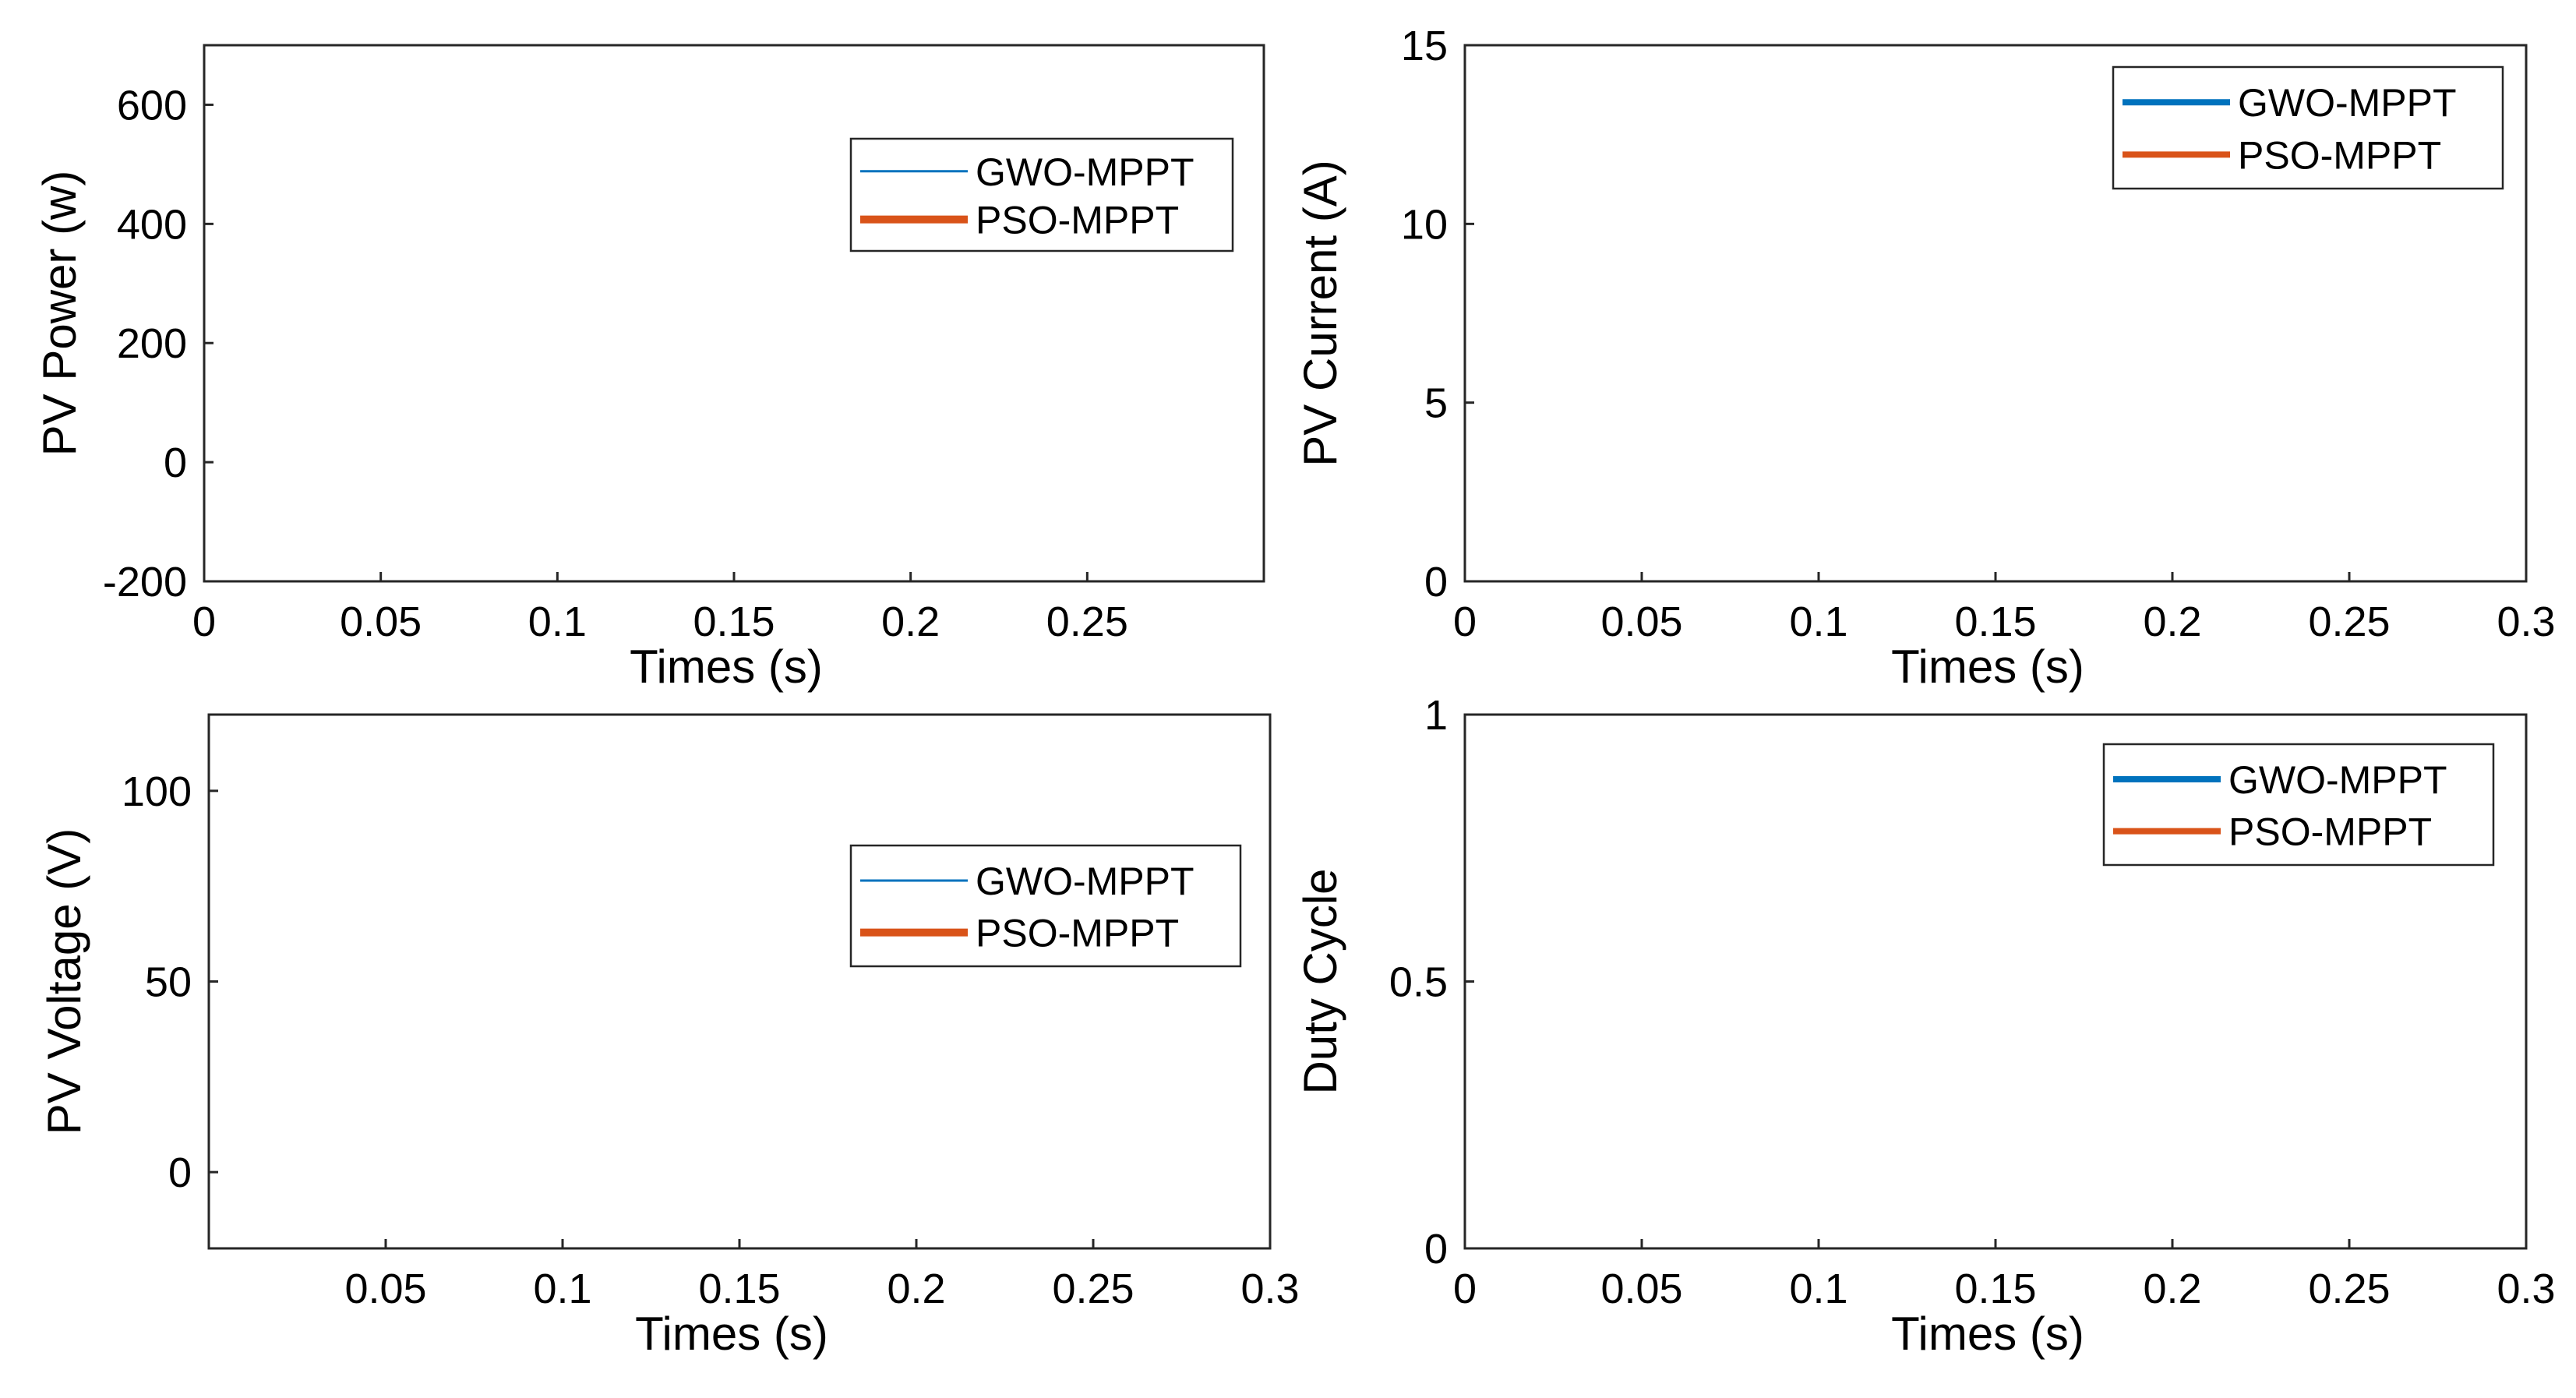  Describe the element at coordinates (1424, 46) in the screenshot. I see `y-tick-label: 15` at that location.